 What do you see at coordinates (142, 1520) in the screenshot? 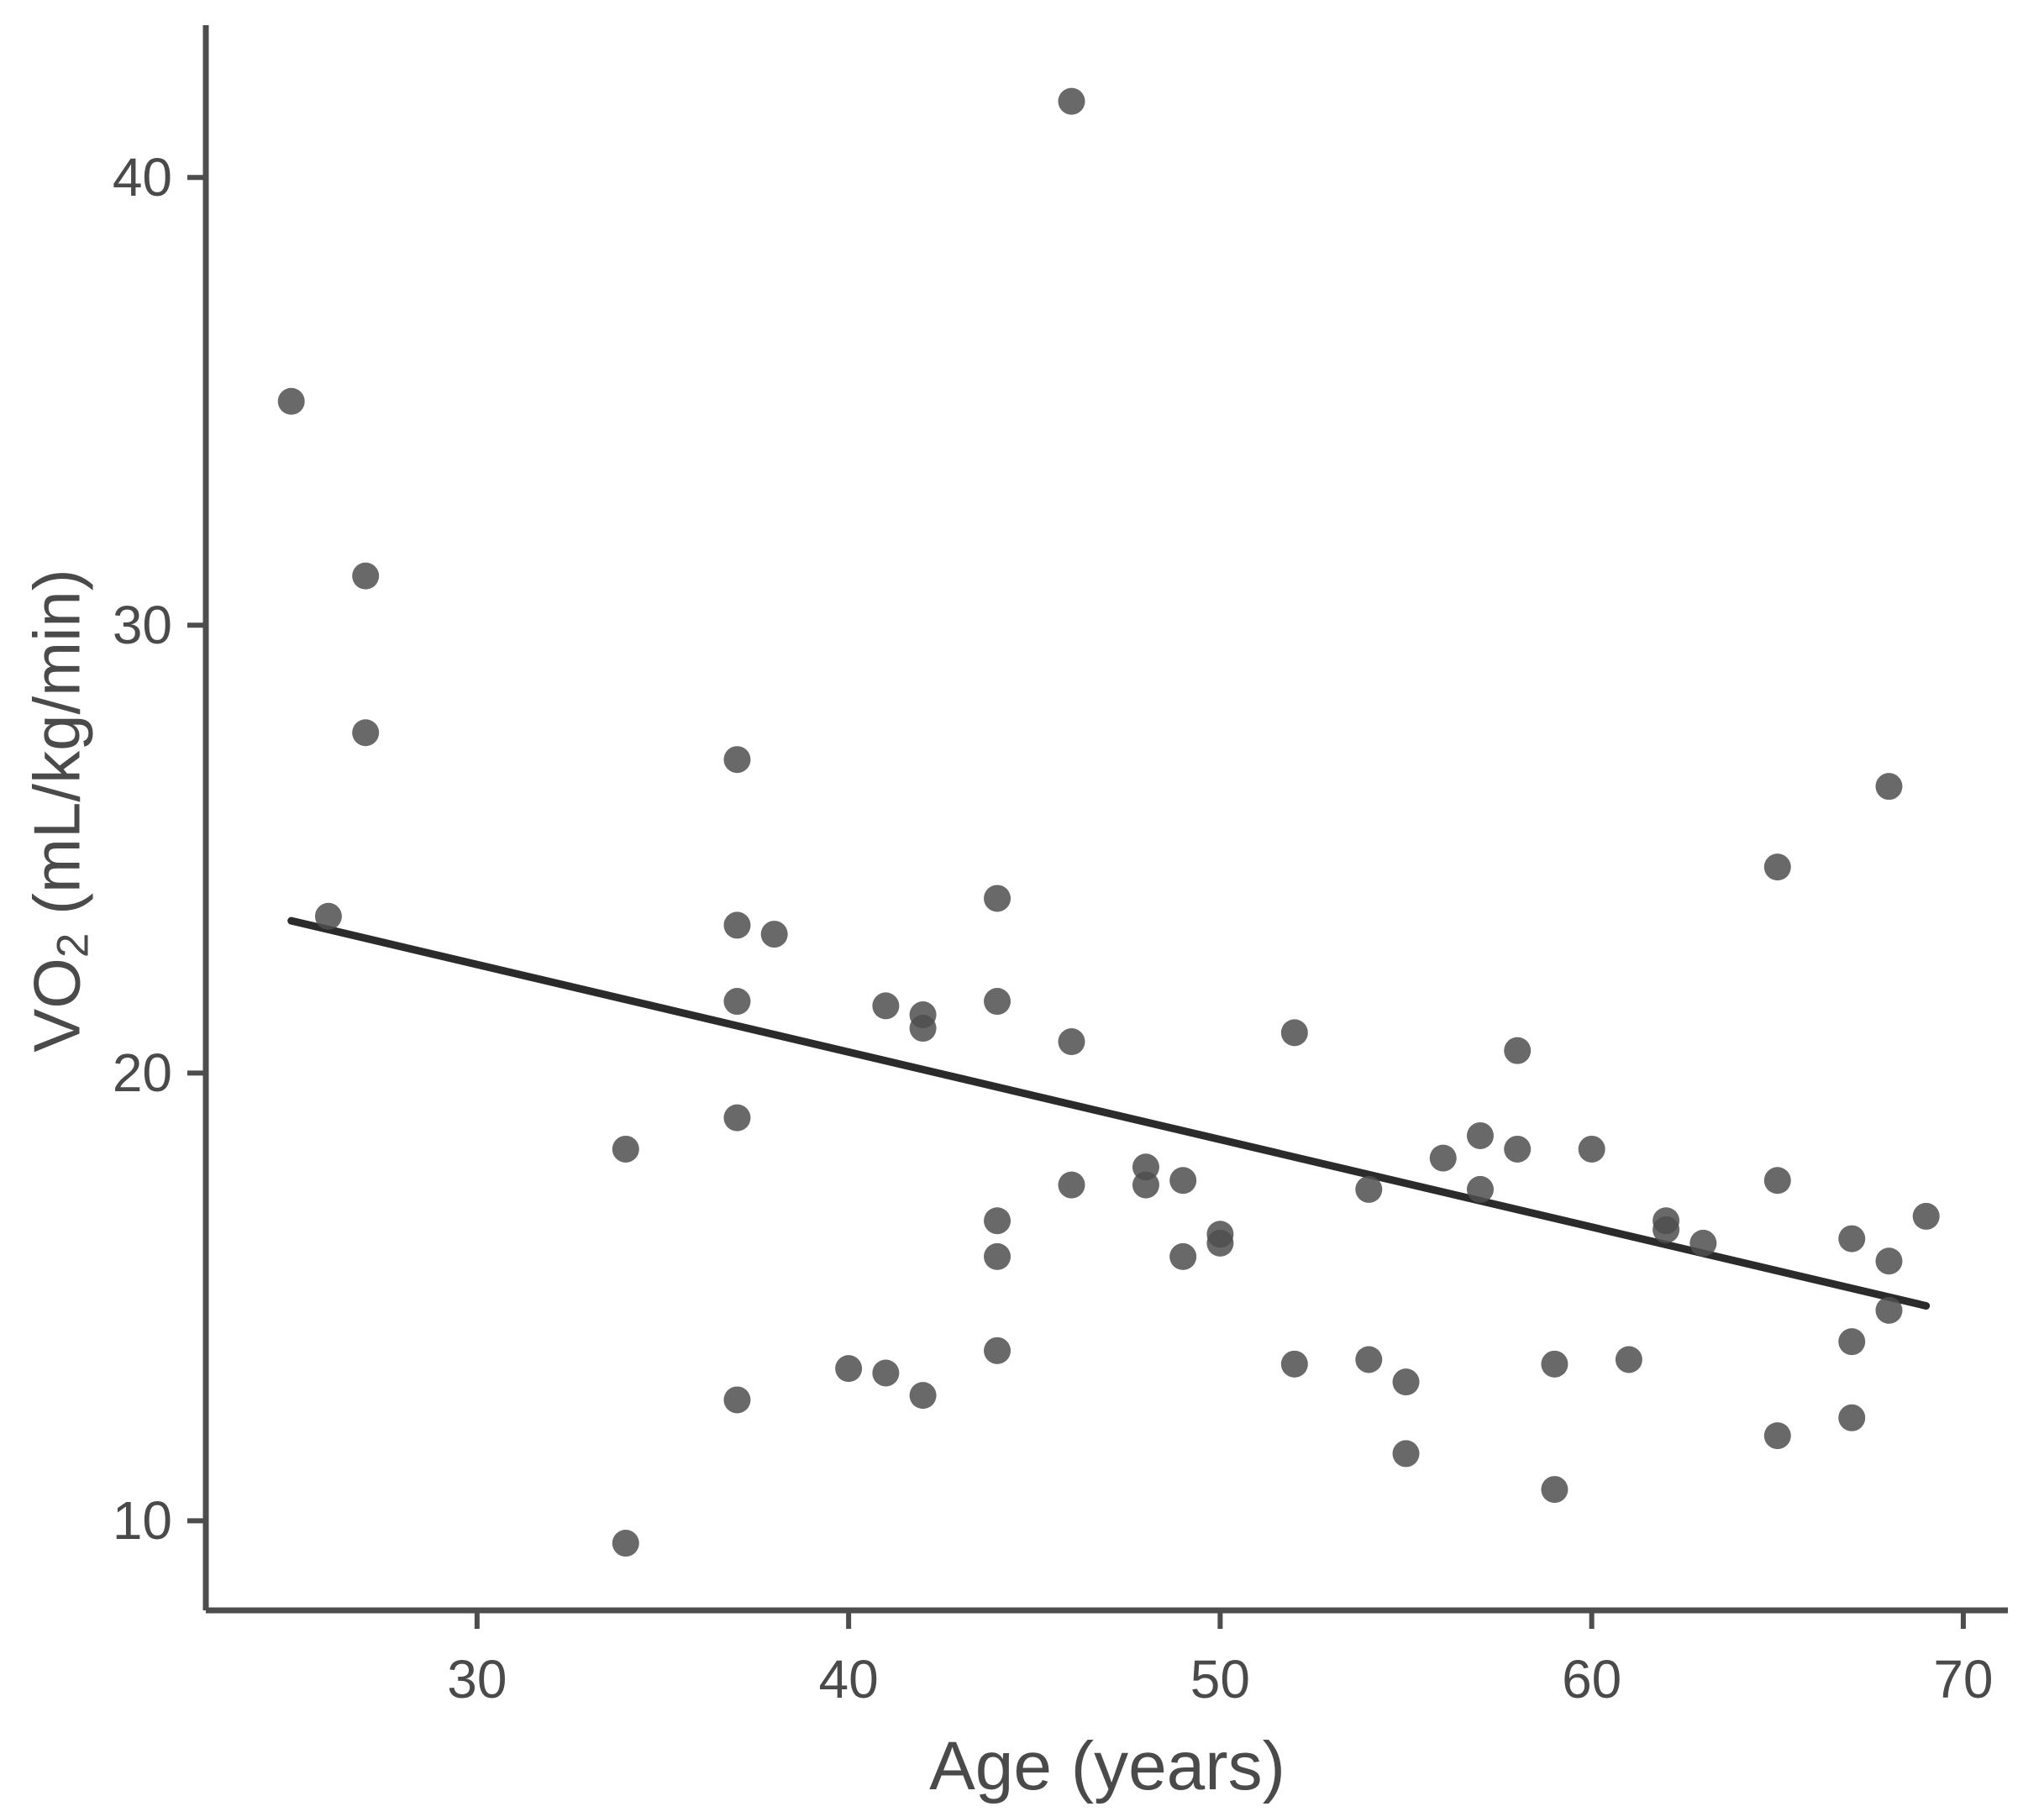
I see `y-tick-label: 10` at bounding box center [142, 1520].